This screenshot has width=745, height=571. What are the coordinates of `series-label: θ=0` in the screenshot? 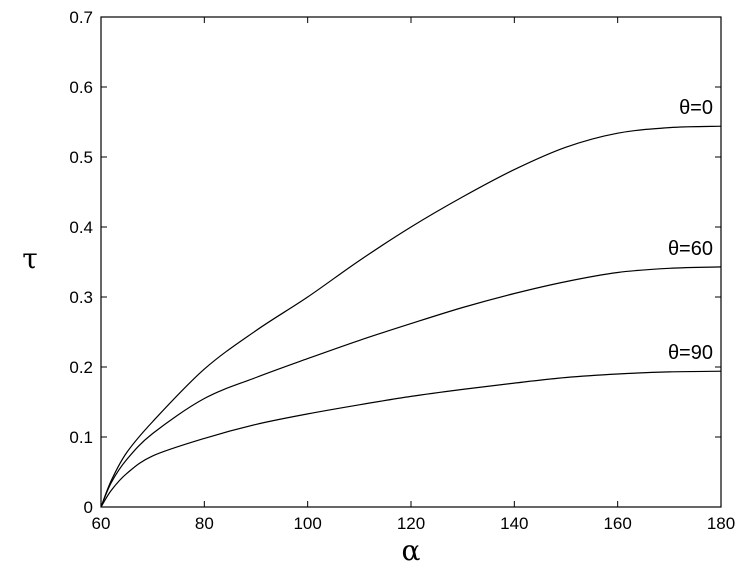 It's located at (696, 108).